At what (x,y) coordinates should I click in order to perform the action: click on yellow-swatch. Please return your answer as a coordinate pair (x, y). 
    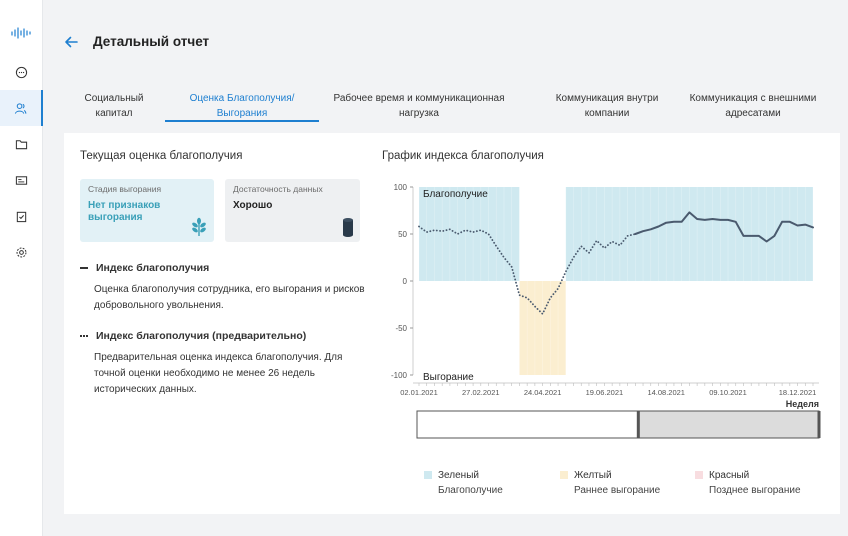
    Looking at the image, I should click on (564, 475).